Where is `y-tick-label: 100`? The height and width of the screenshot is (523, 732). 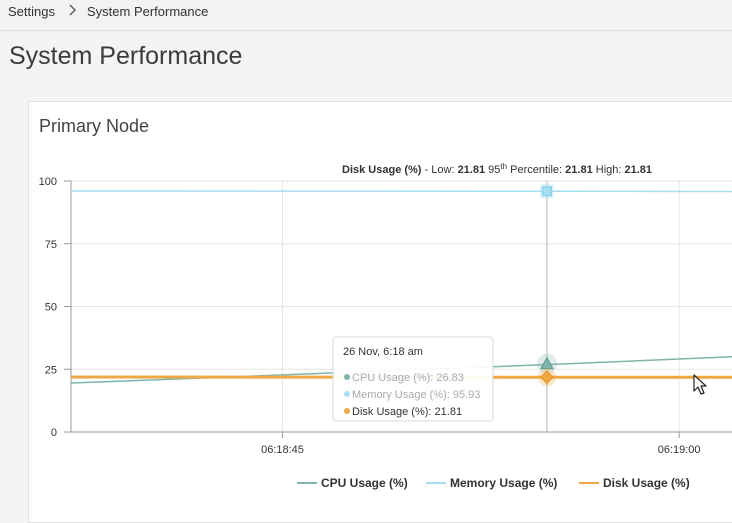
y-tick-label: 100 is located at coordinates (48, 182).